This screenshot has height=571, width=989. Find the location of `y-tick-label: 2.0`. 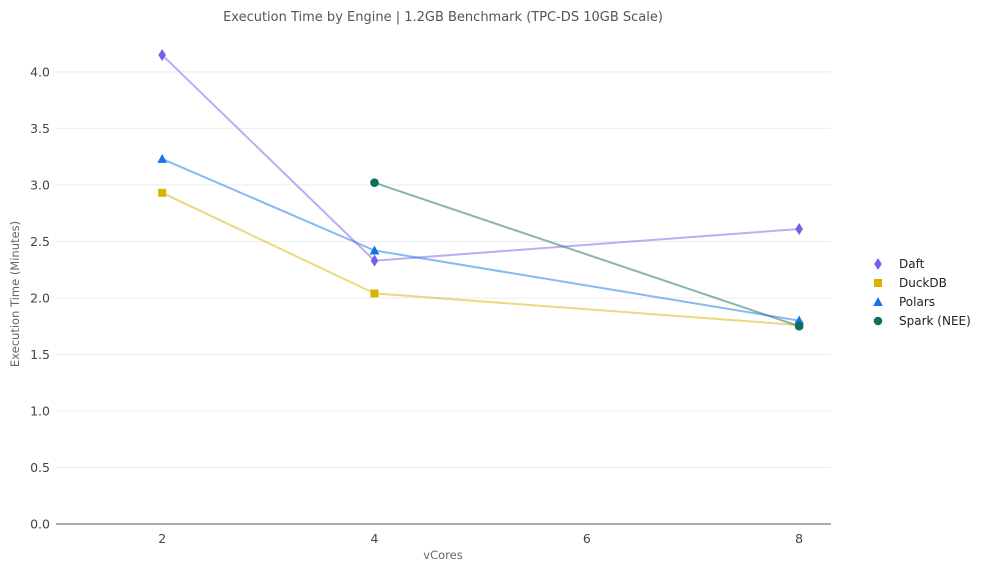

y-tick-label: 2.0 is located at coordinates (40, 297).